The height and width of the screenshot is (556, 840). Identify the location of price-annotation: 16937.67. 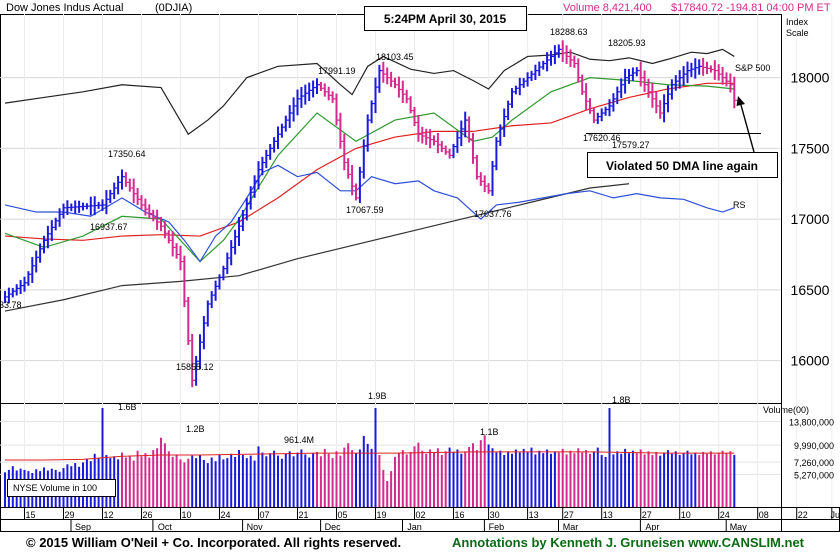
(109, 227).